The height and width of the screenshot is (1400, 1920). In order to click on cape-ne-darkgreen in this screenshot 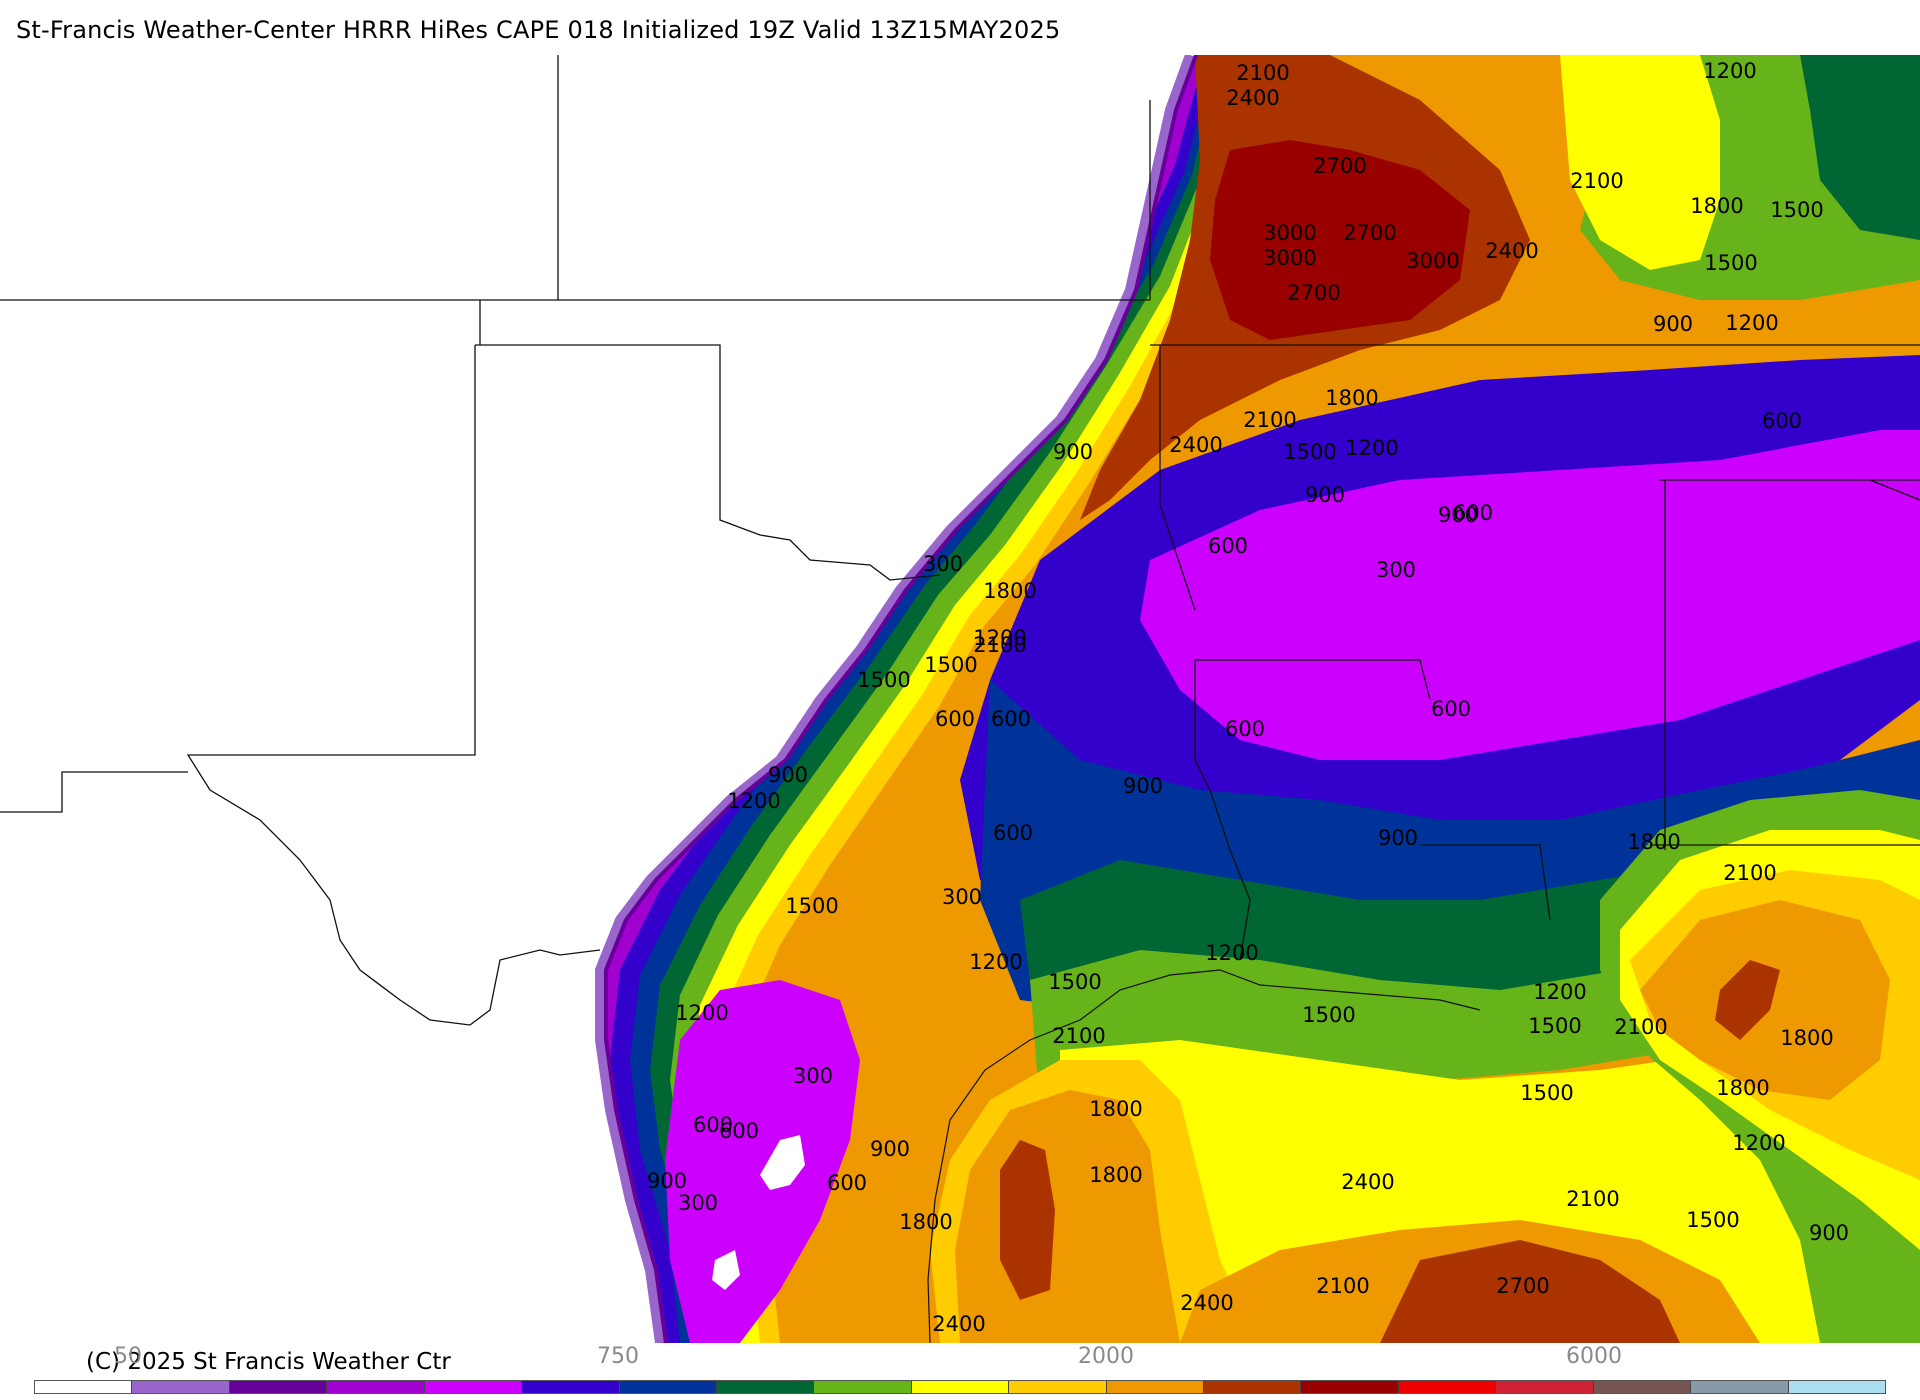, I will do `click(1860, 147)`.